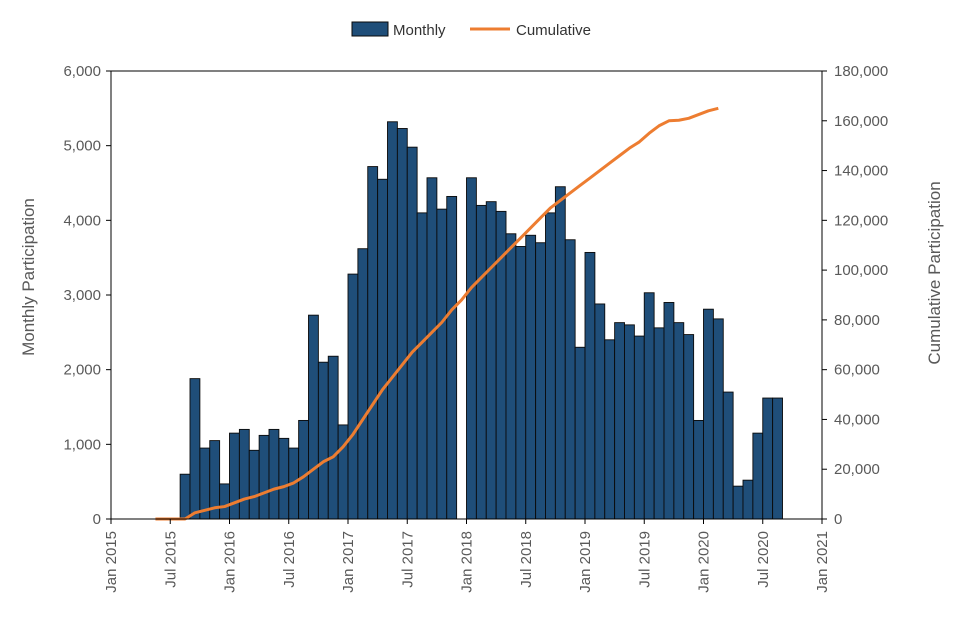  What do you see at coordinates (82, 220) in the screenshot?
I see `y-left-tick-label: 4,000` at bounding box center [82, 220].